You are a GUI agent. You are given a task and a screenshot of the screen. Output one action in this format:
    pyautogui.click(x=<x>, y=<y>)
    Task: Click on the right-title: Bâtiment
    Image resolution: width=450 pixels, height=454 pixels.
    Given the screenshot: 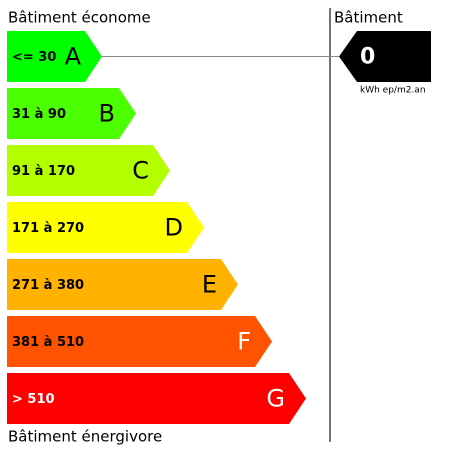 What is the action you would take?
    pyautogui.click(x=368, y=18)
    